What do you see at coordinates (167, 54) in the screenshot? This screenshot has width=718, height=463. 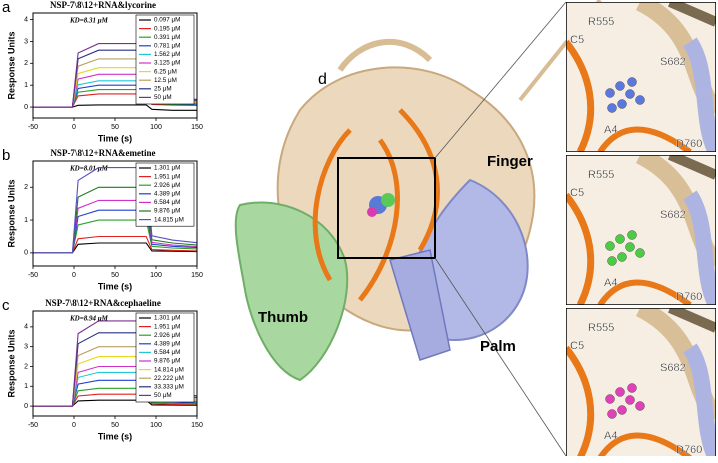 I see `legend-label: 1.562 μM` at bounding box center [167, 54].